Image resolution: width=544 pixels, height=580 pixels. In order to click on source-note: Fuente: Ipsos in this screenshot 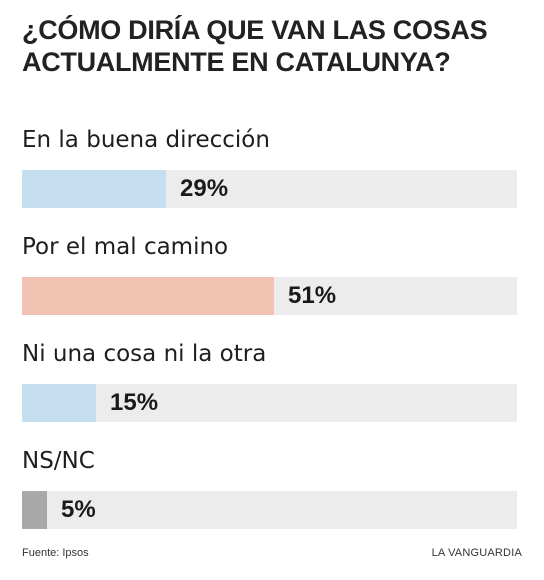, I will do `click(55, 553)`.